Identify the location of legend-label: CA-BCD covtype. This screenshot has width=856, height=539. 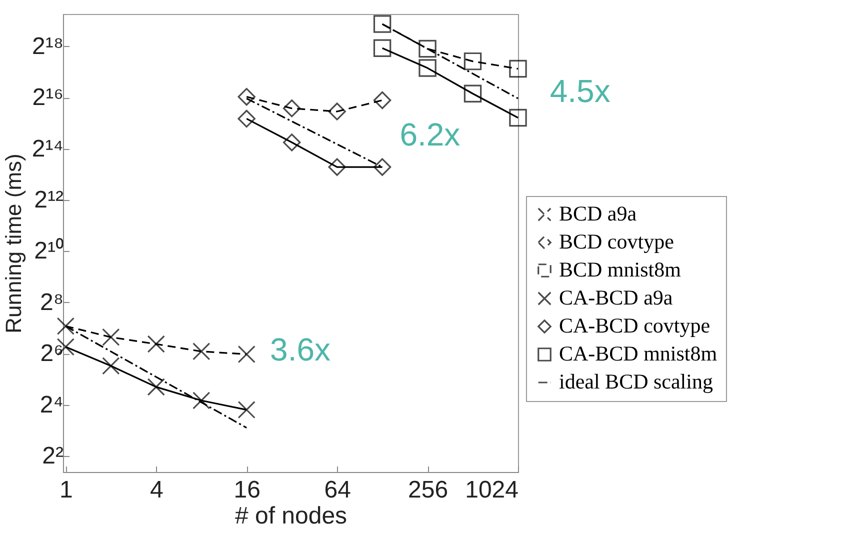
(634, 326).